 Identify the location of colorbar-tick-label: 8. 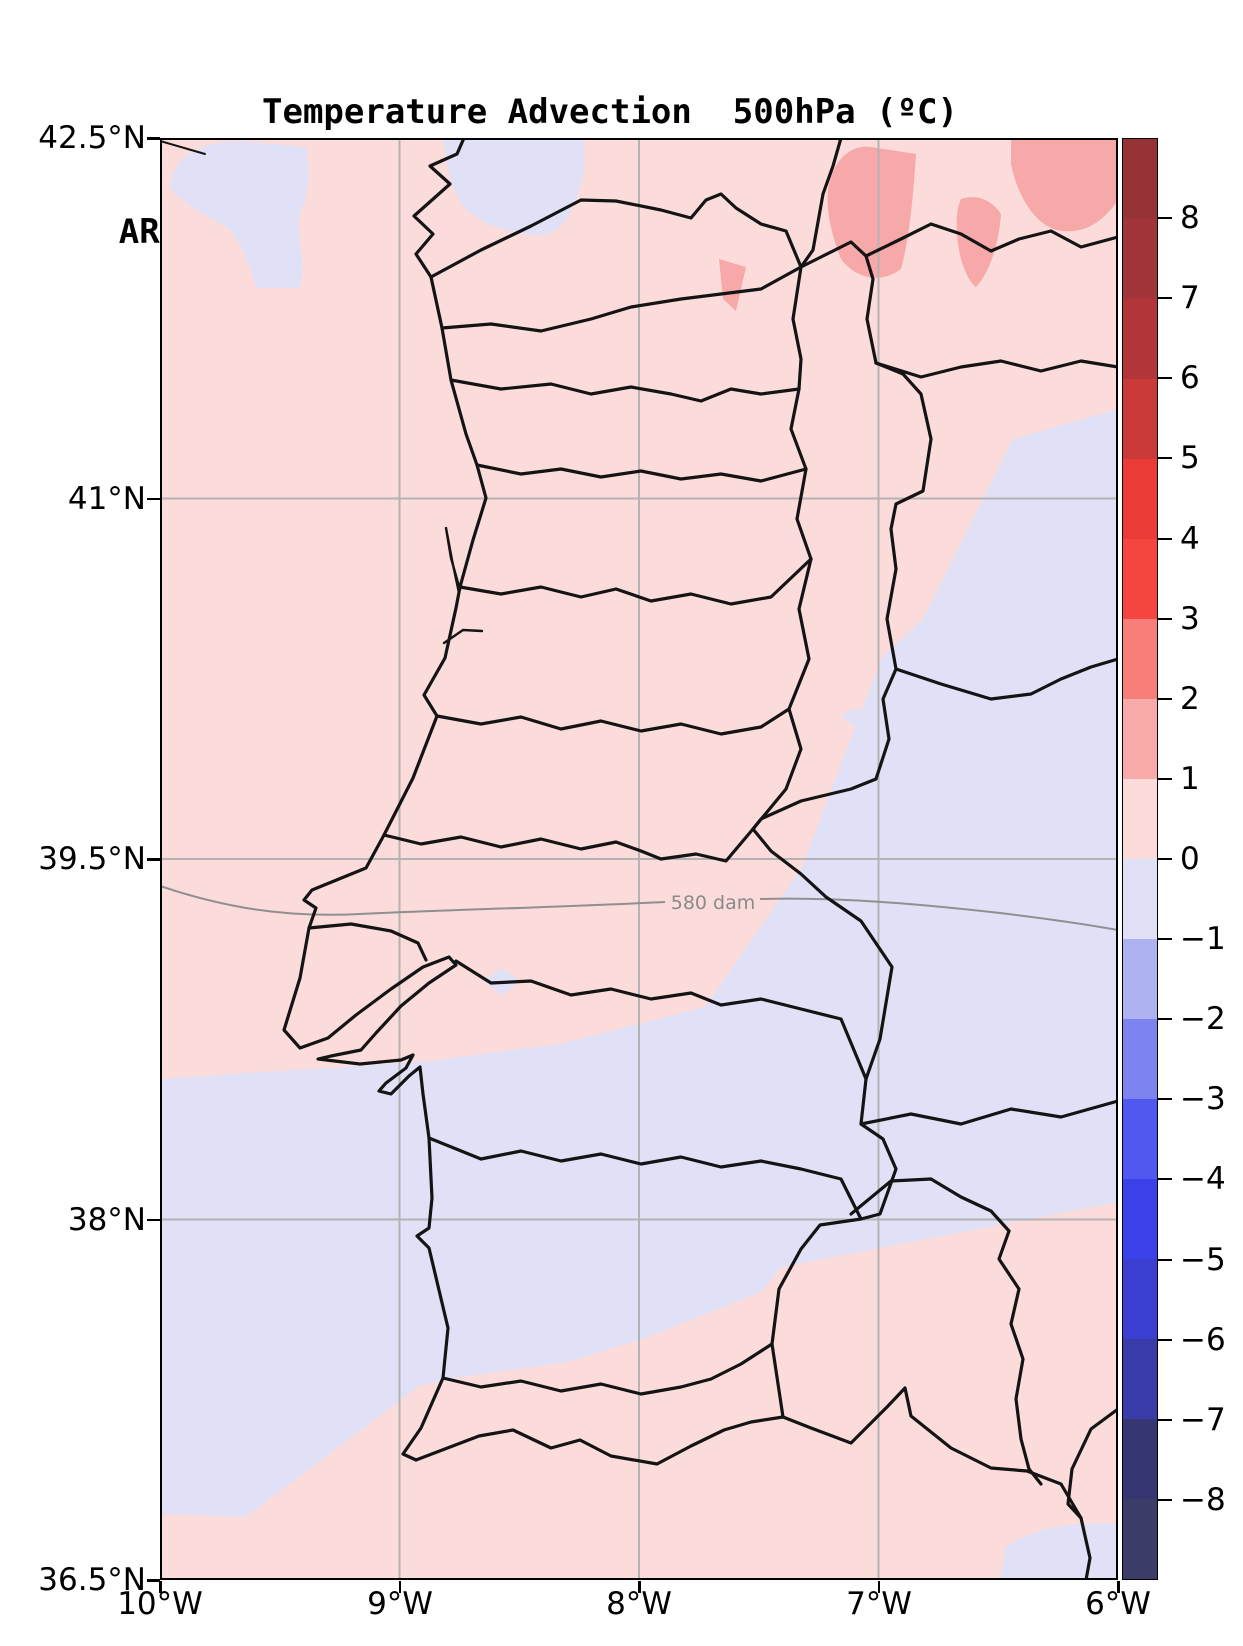
(1190, 218).